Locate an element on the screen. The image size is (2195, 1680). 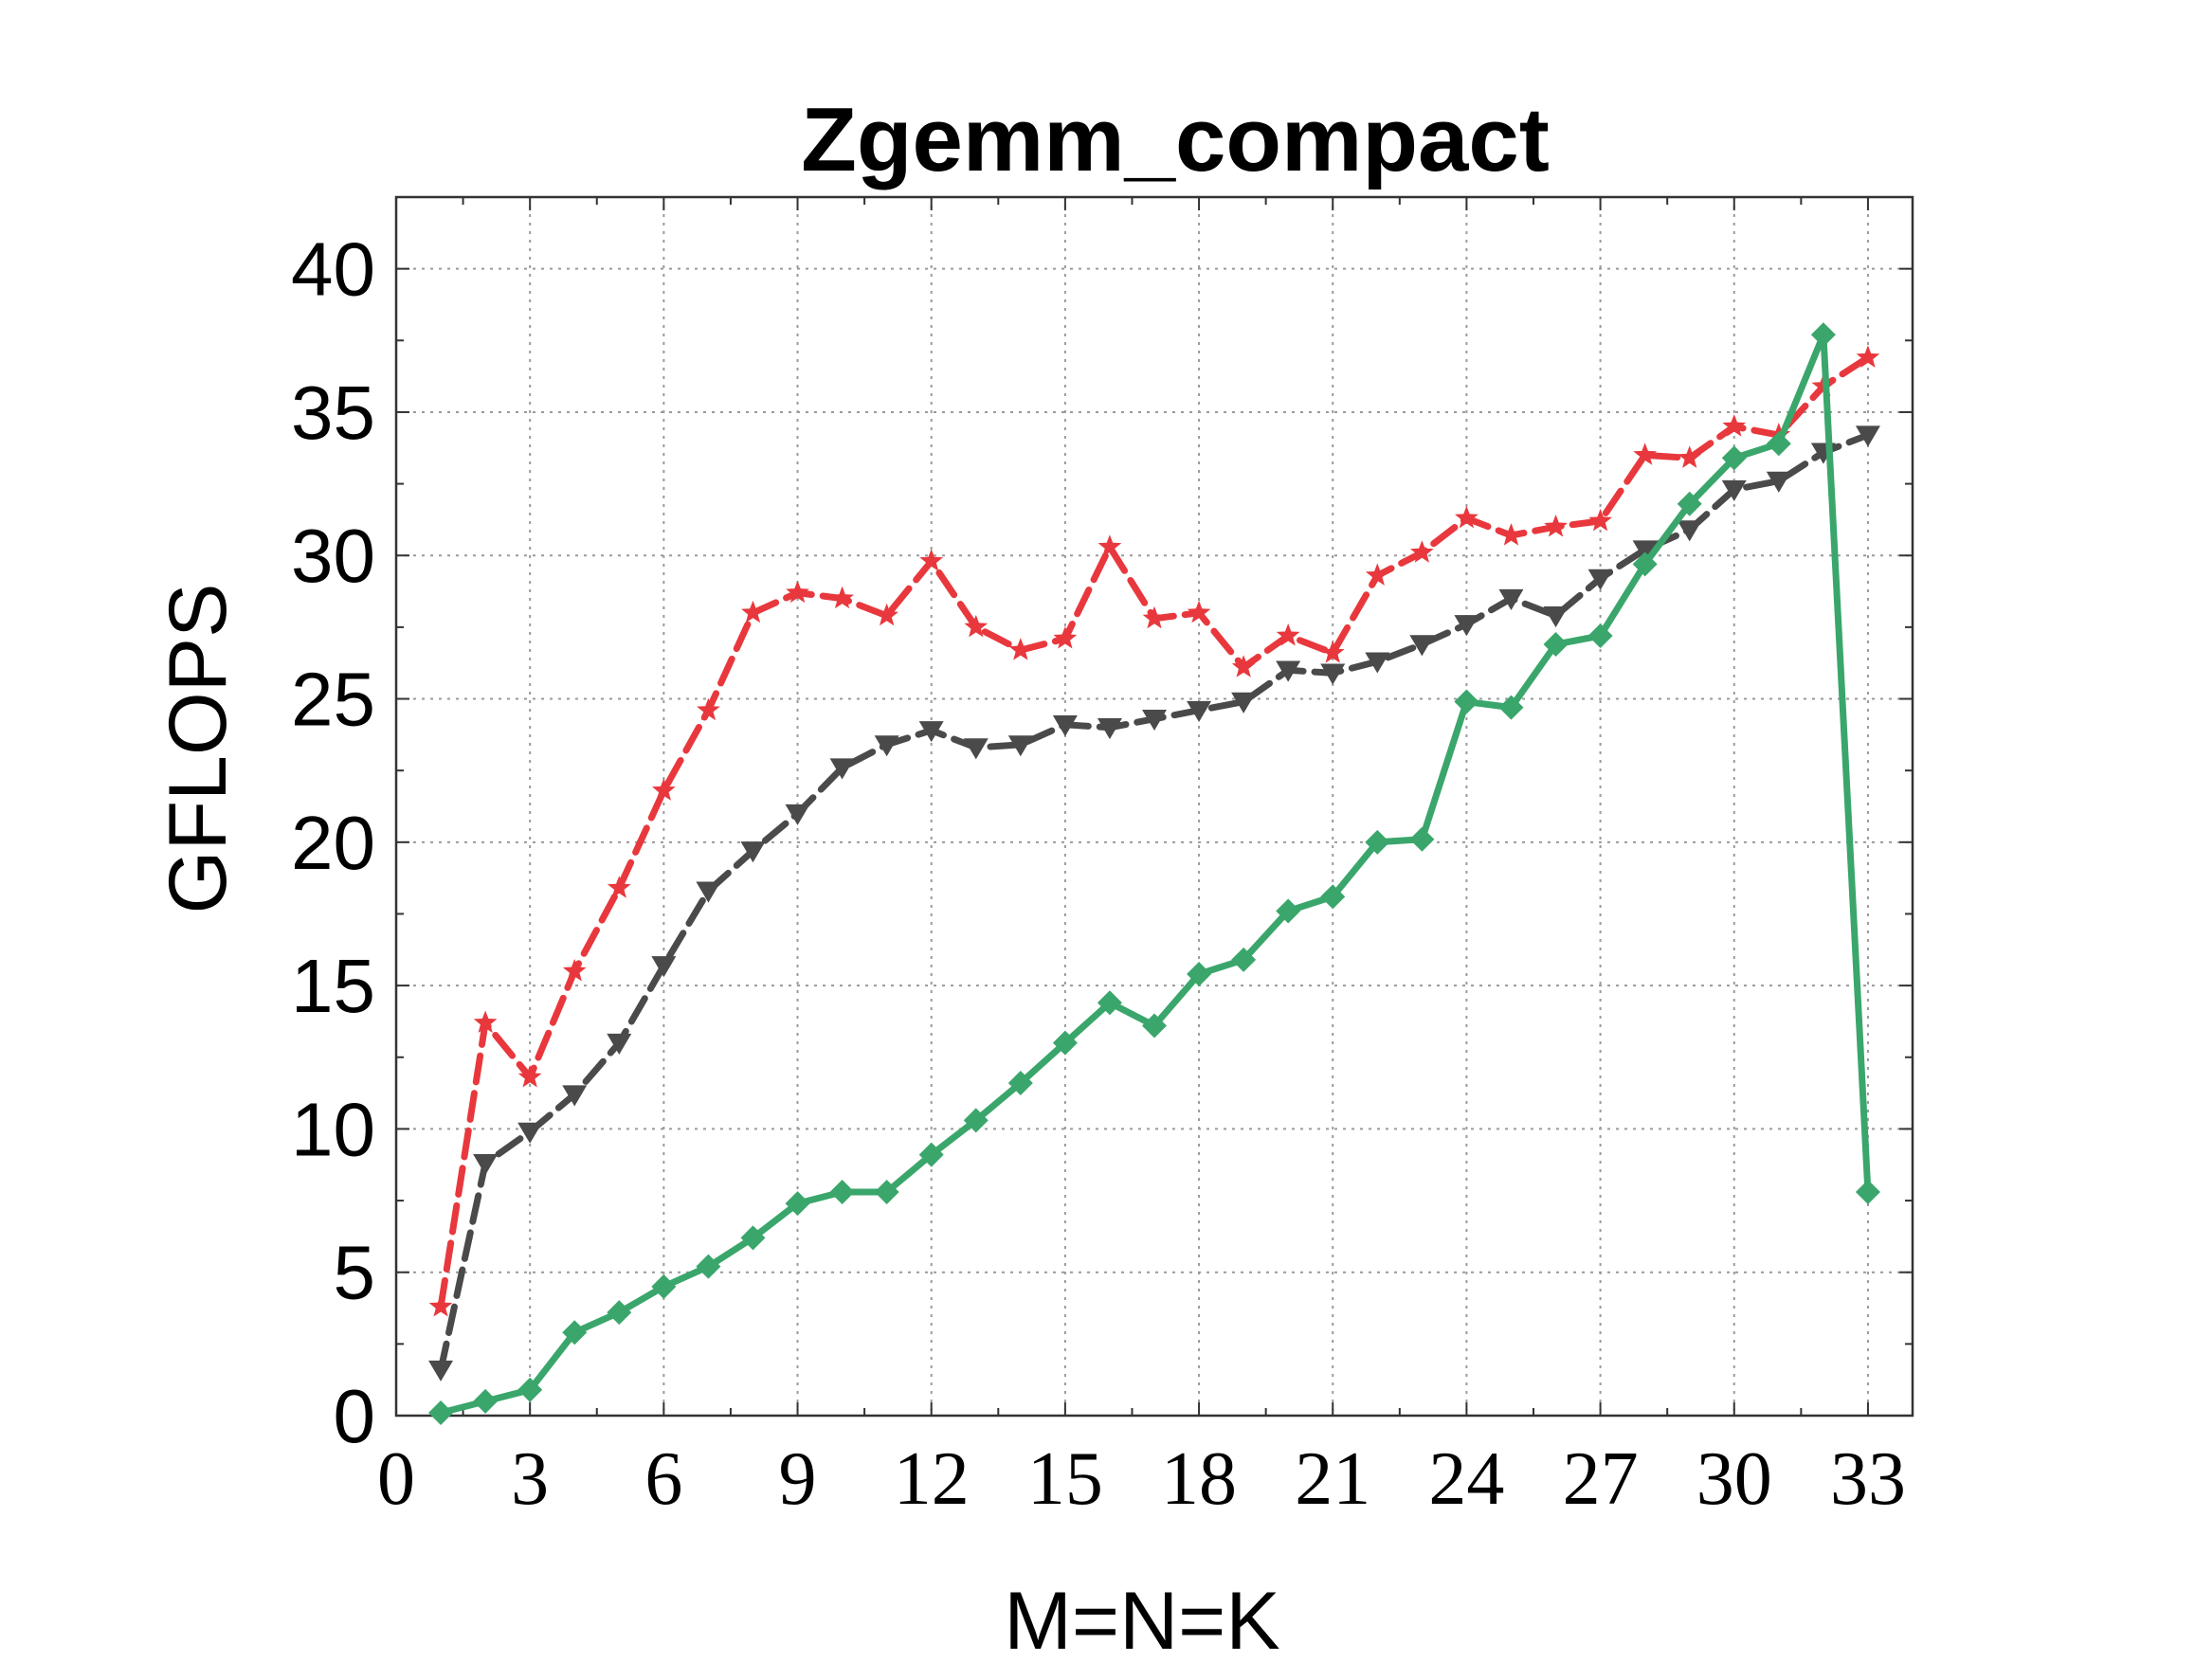
y-tick-label: 35 is located at coordinates (333, 412).